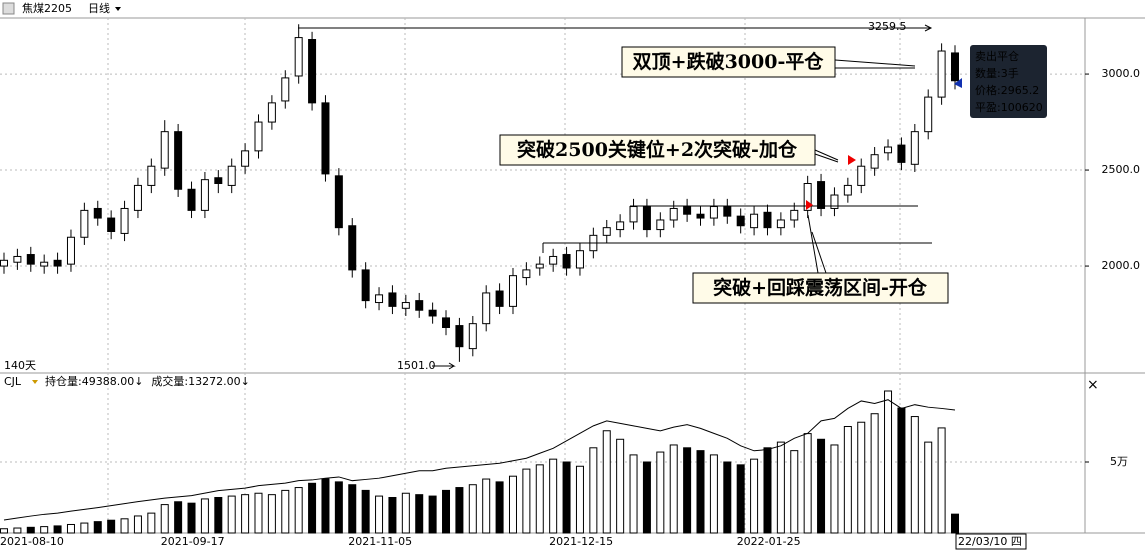 The image size is (1145, 550). I want to click on low-label: 1501.0, so click(416, 365).